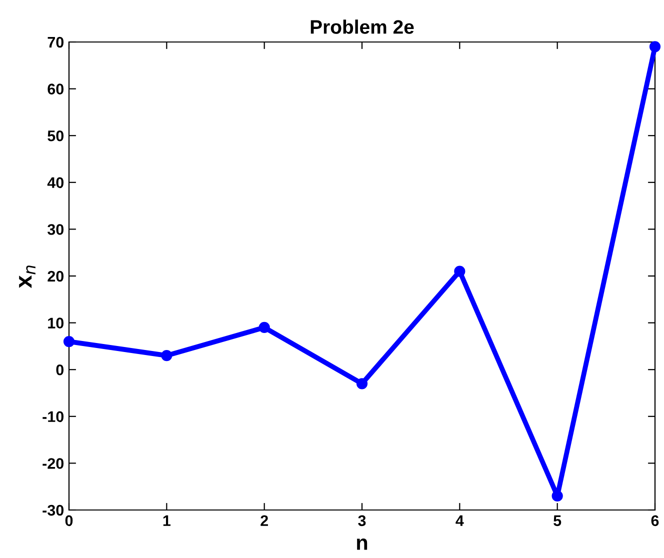 This screenshot has width=664, height=558. What do you see at coordinates (60, 370) in the screenshot?
I see `y-tick-label: 0` at bounding box center [60, 370].